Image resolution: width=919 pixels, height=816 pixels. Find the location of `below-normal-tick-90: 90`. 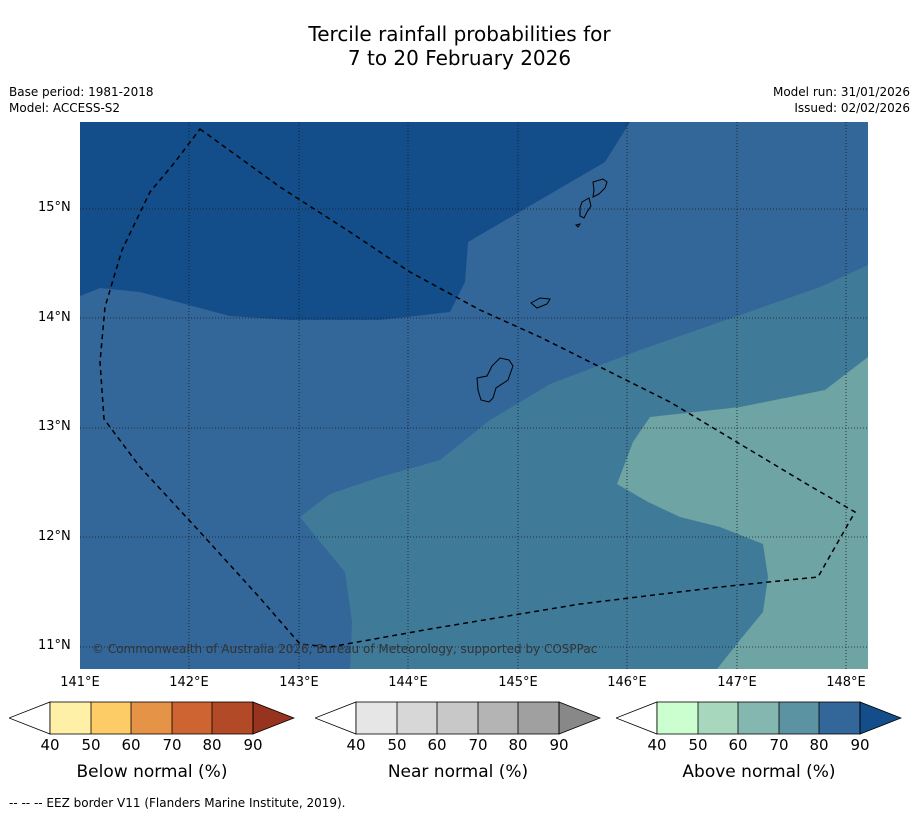

below-normal-tick-90: 90 is located at coordinates (253, 745).